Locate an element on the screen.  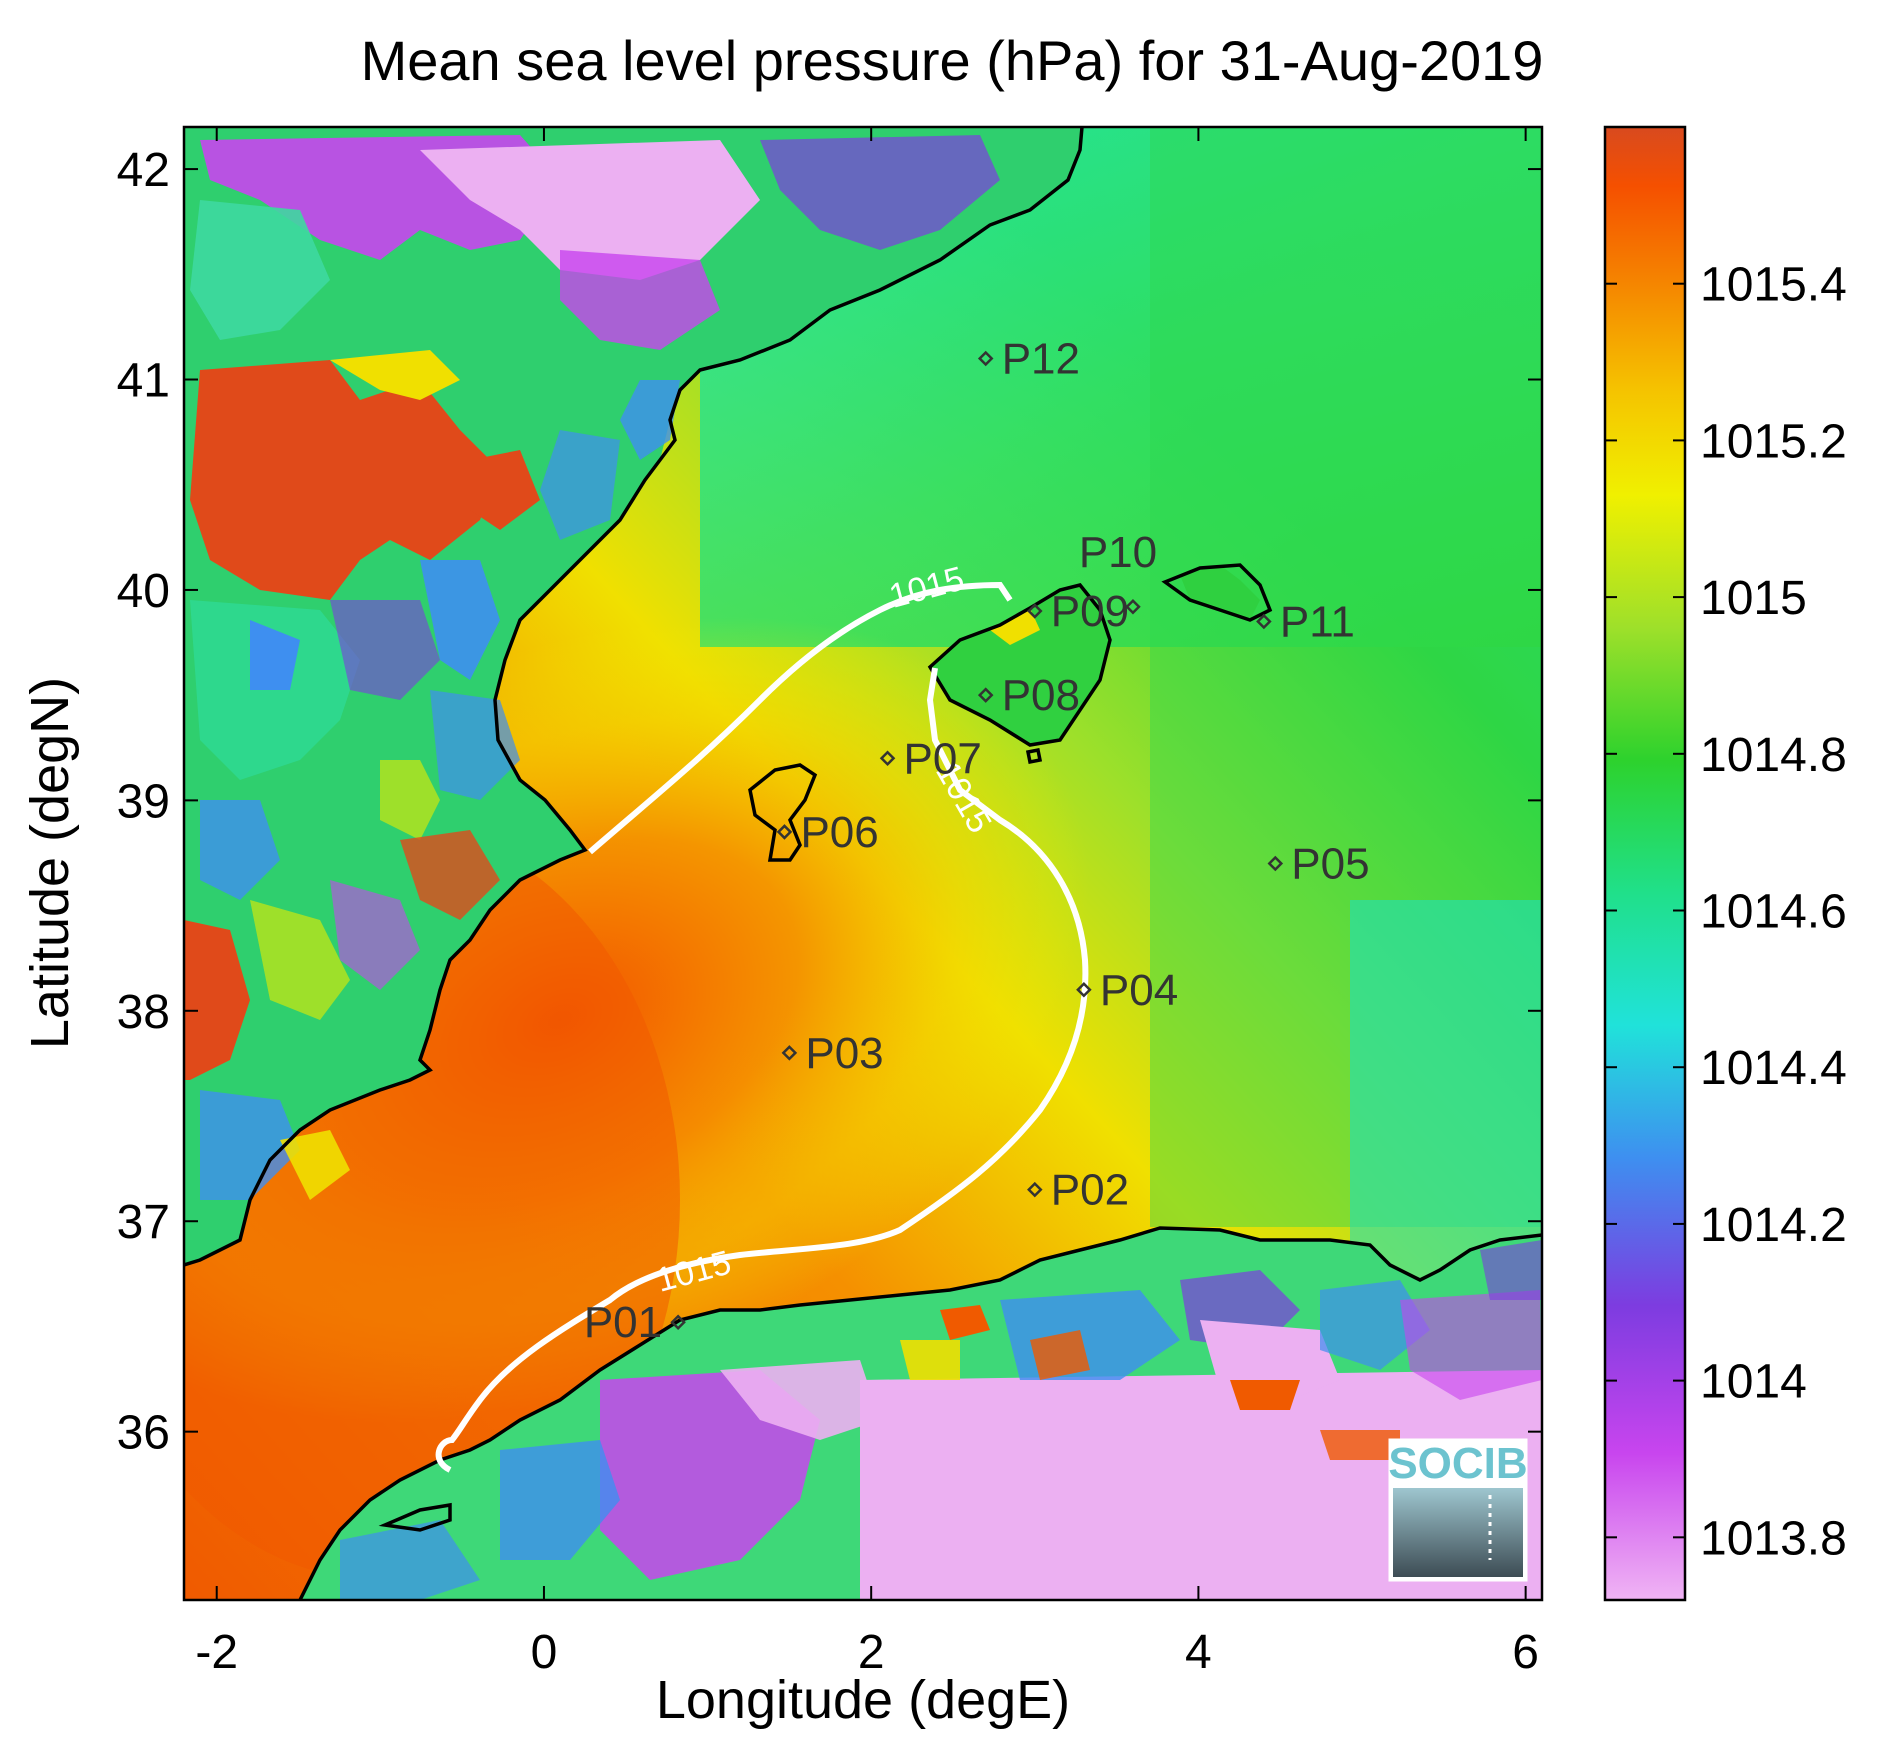
alboran-coastline is located at coordinates (415, 1517).